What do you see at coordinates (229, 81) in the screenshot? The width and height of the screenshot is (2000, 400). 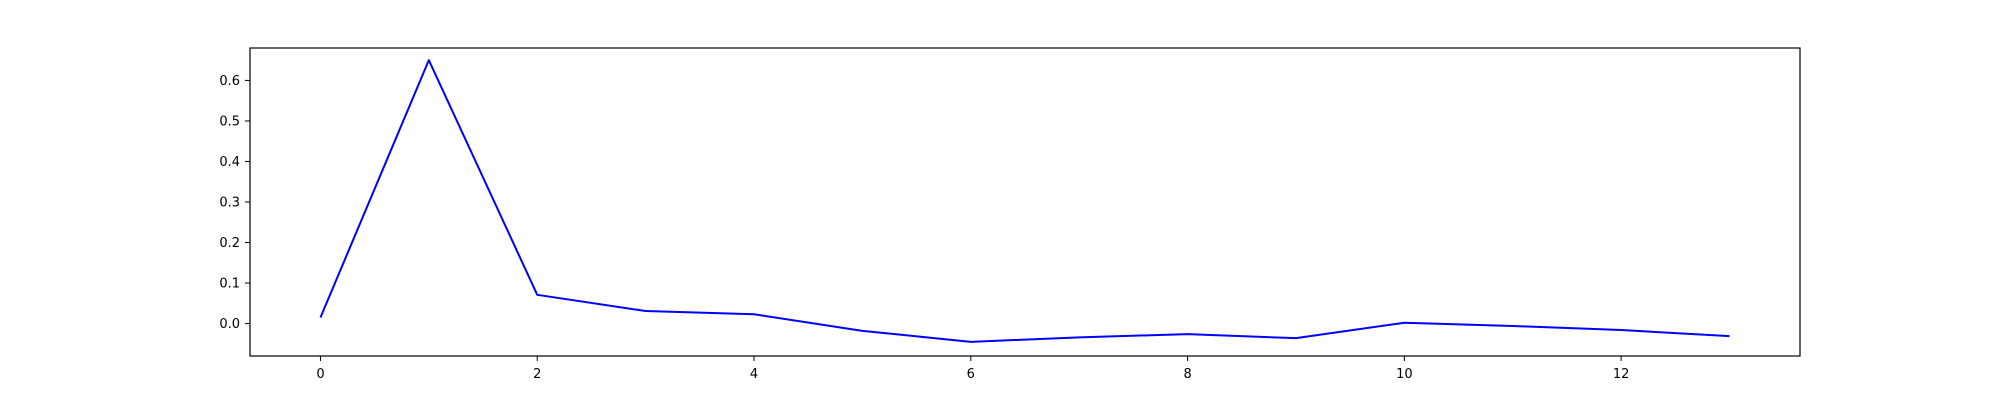 I see `y-tick-label: 0.6` at bounding box center [229, 81].